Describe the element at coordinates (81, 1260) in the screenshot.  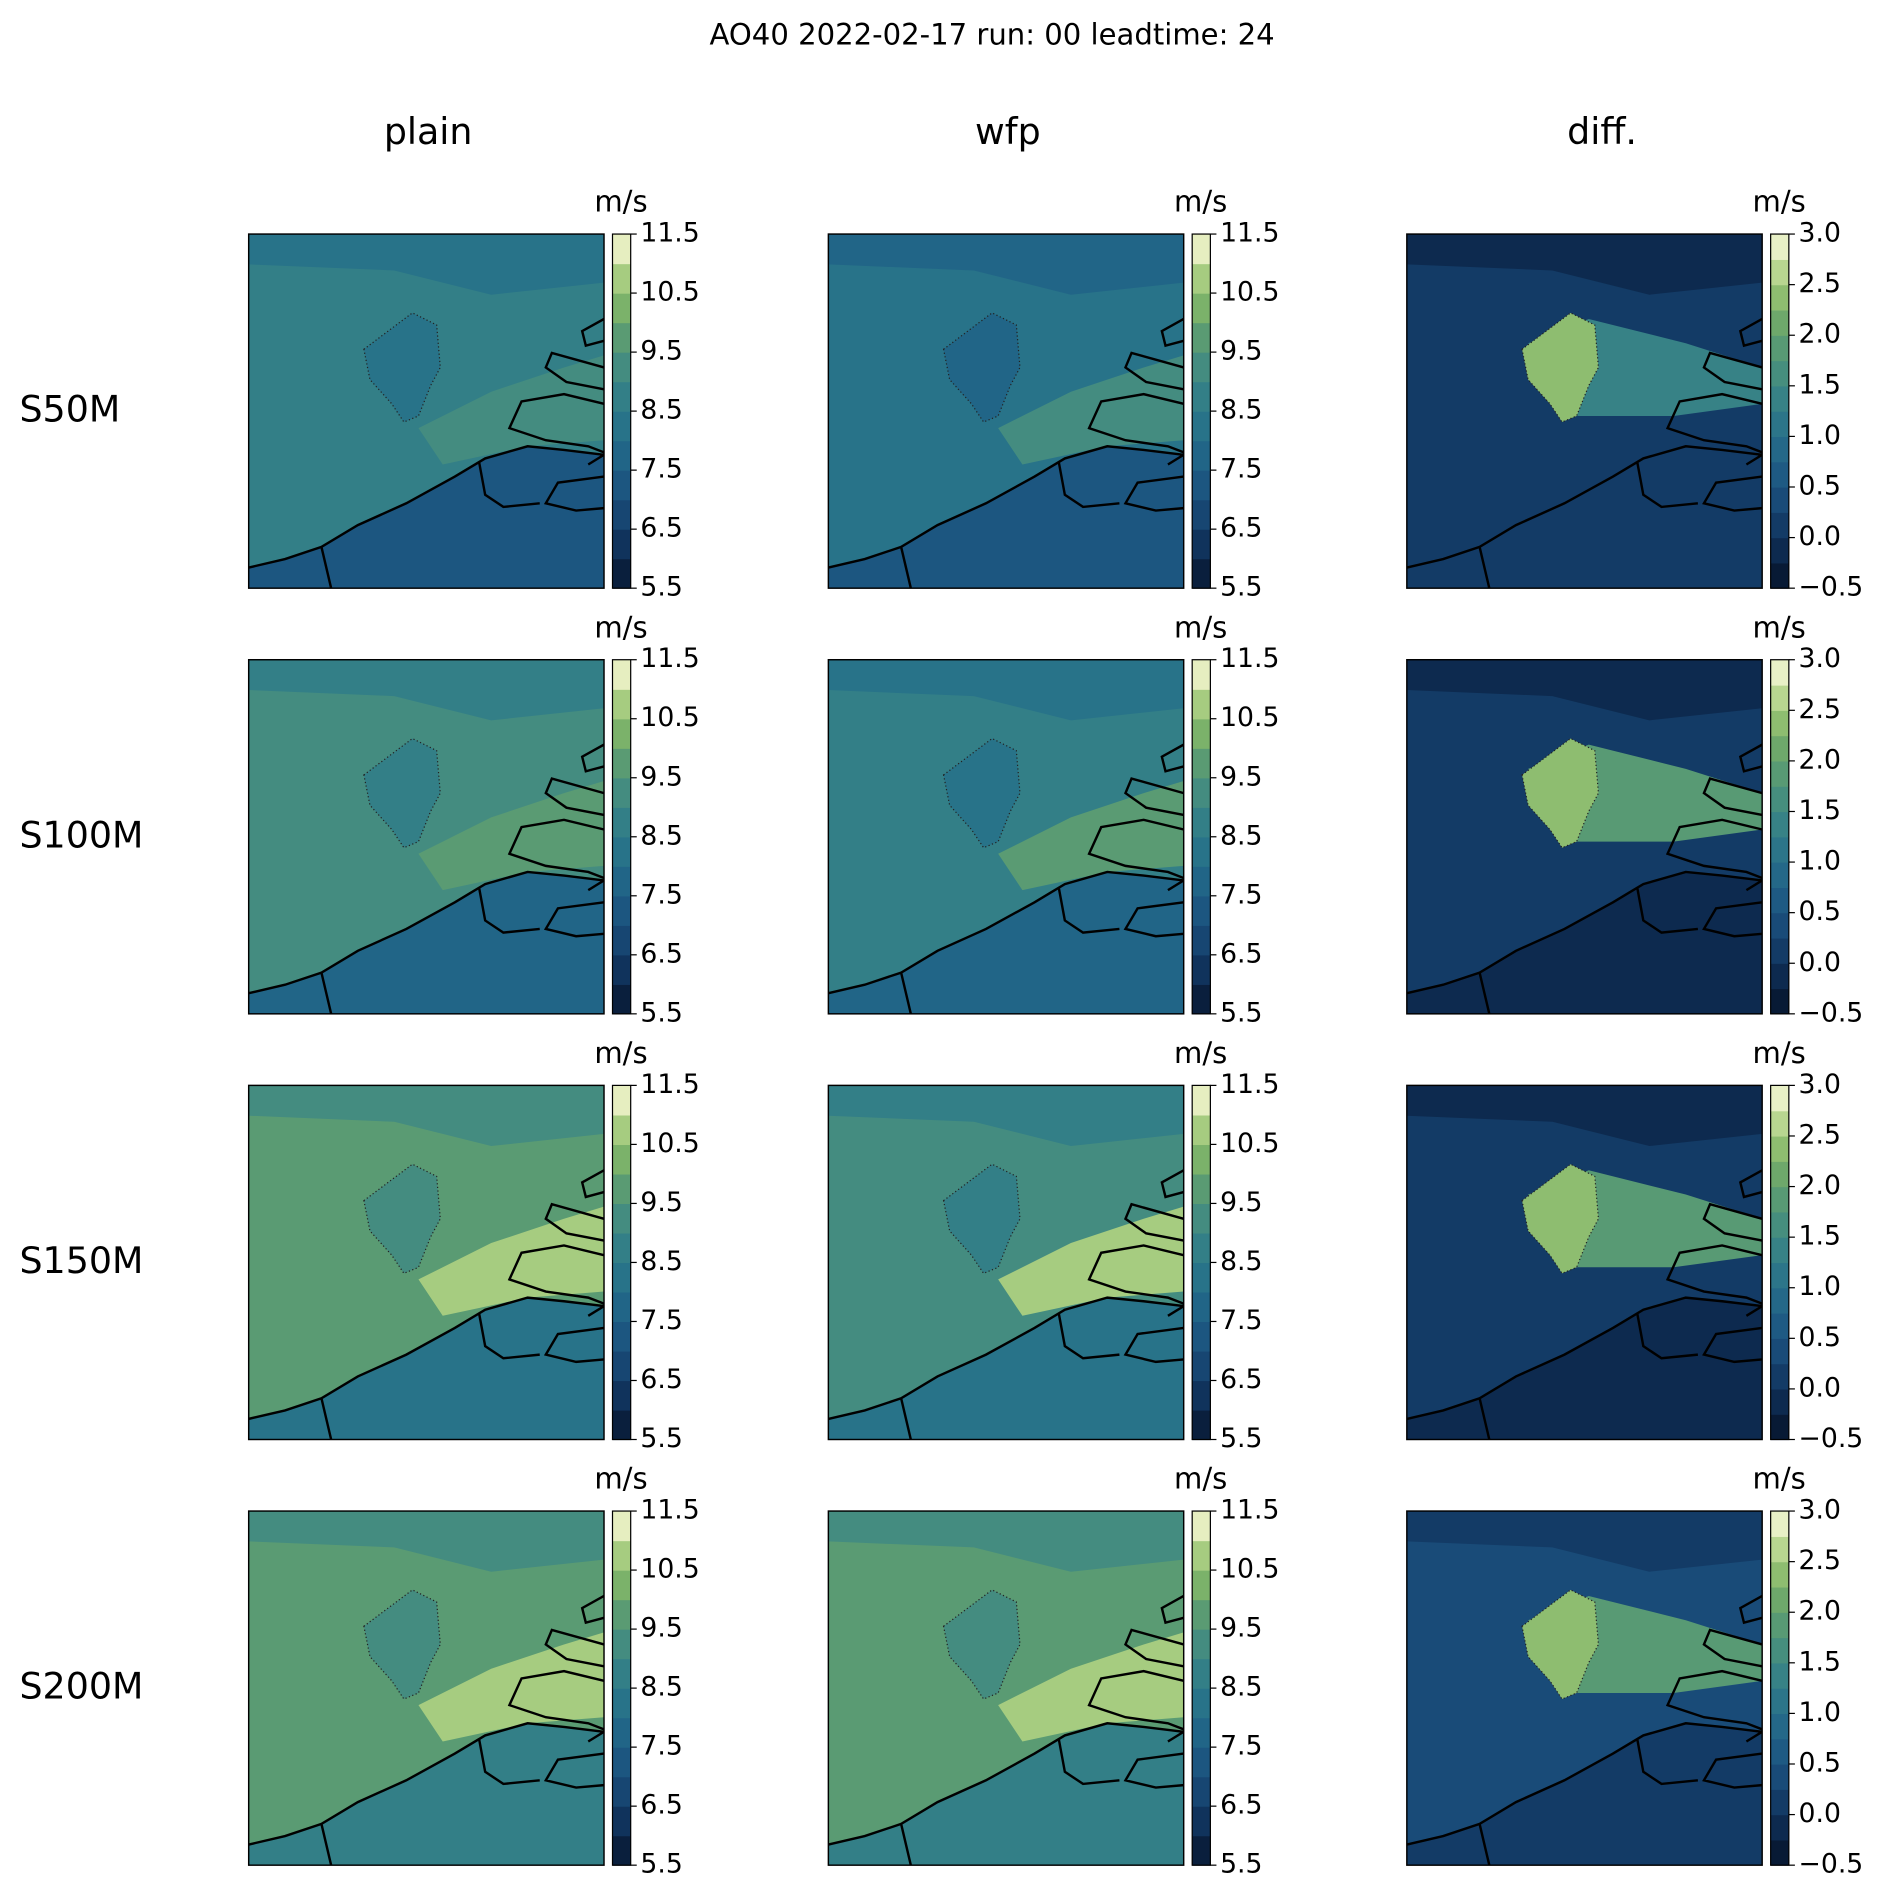
I see `row-title: S150M` at that location.